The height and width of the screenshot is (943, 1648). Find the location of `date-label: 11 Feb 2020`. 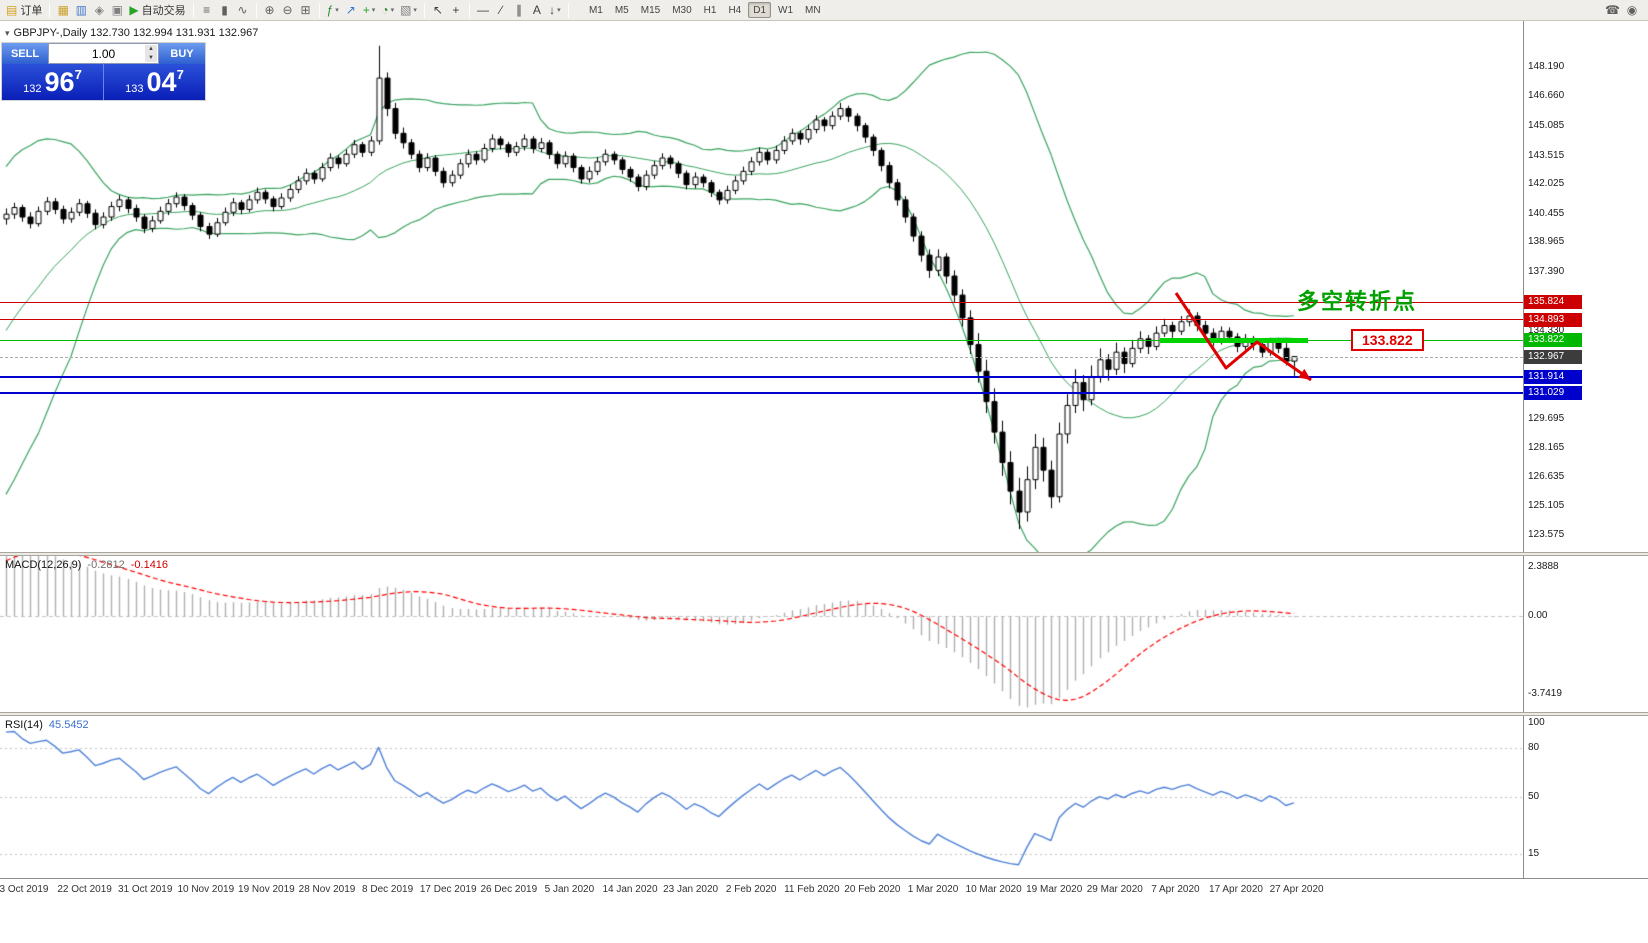

date-label: 11 Feb 2020 is located at coordinates (812, 889).